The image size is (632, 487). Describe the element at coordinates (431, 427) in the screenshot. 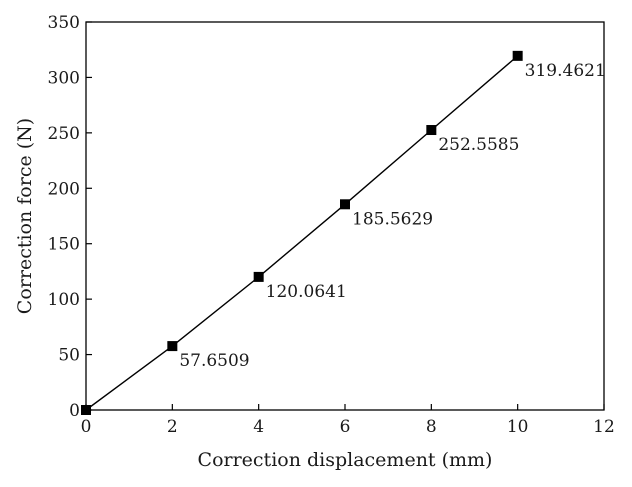

I see `x-tick-label: 8` at that location.